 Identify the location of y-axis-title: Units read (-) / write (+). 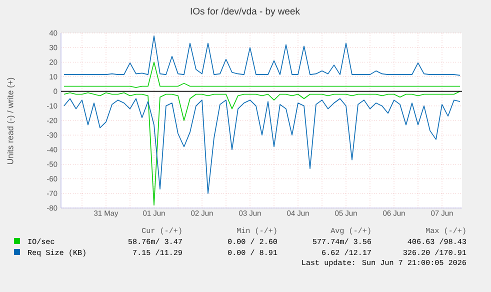
(11, 121).